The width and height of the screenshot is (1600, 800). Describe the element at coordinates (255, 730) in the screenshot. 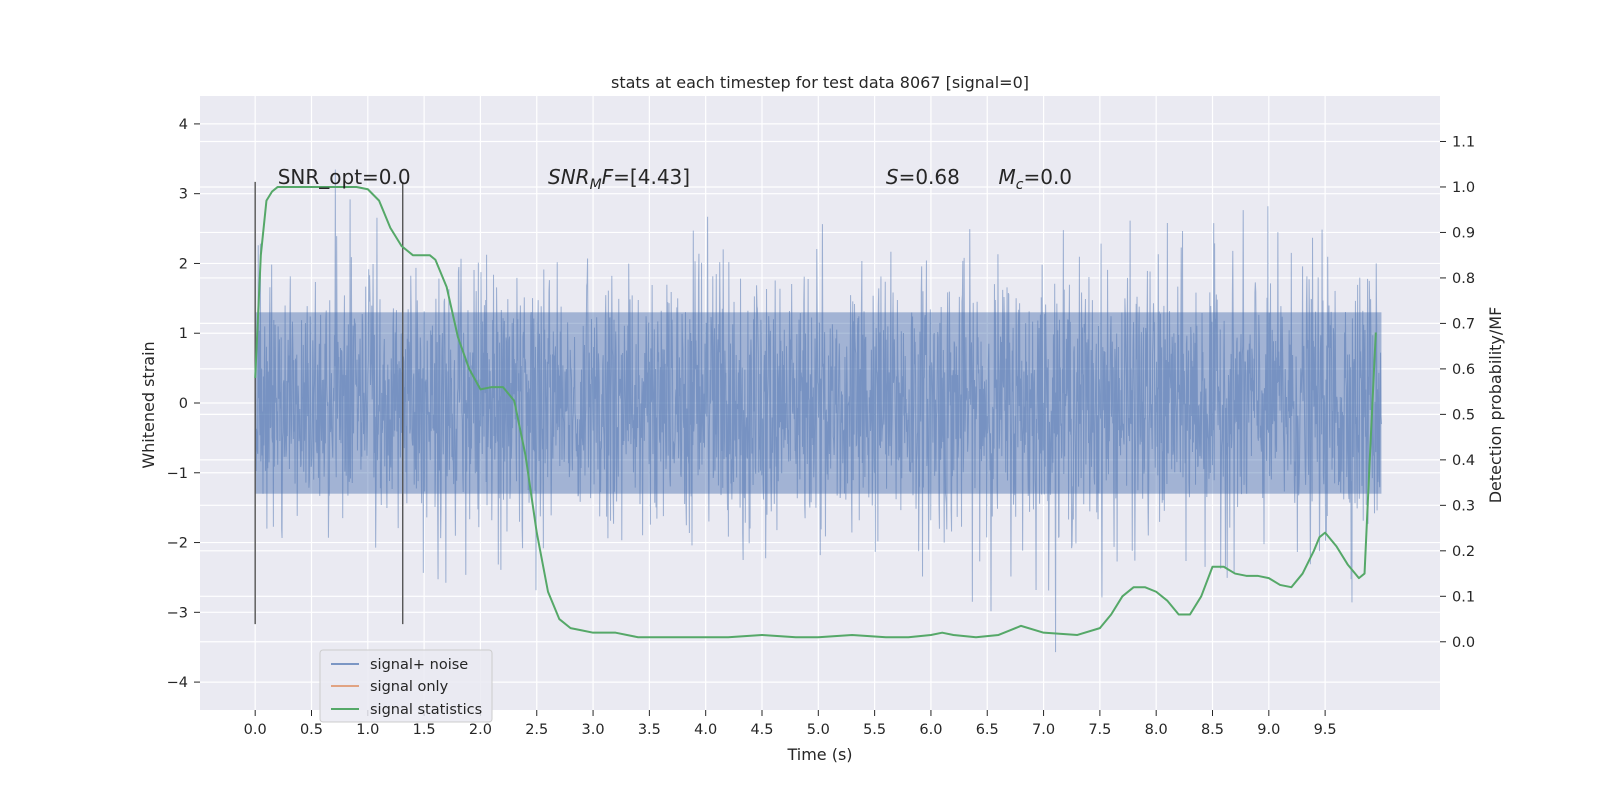

I see `x-tick-label-0: 0.0` at that location.